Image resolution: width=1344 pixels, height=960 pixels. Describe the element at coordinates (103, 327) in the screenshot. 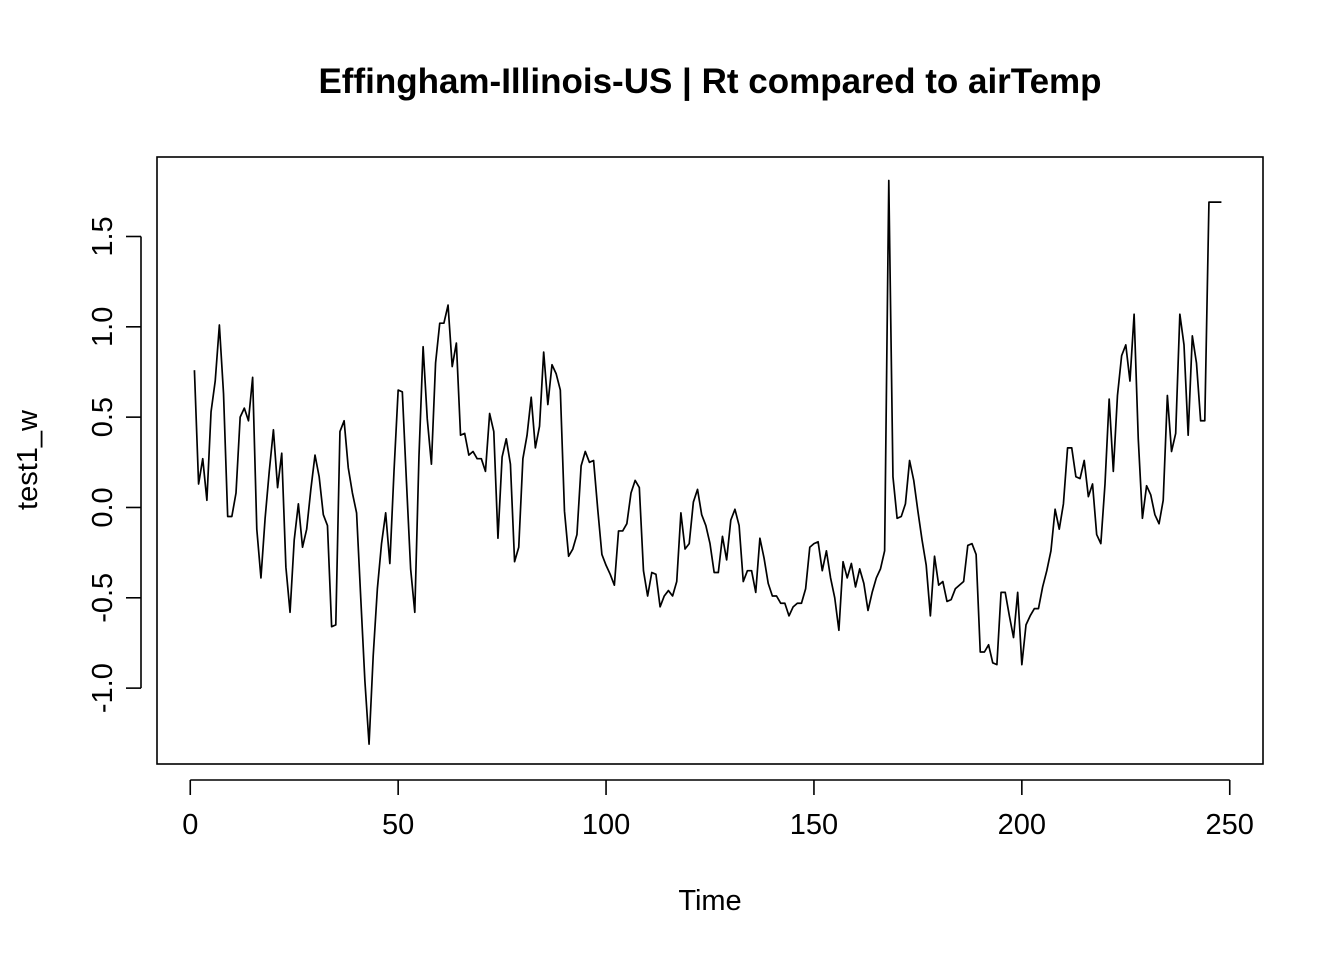

I see `y-tick-label: 1.0` at that location.